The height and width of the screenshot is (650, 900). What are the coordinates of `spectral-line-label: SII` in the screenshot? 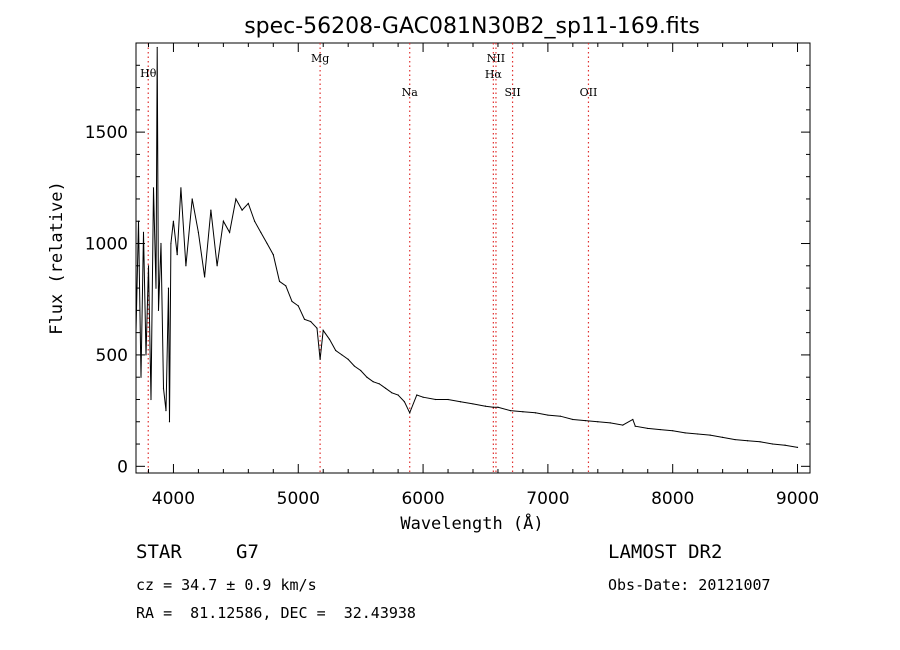 It's located at (512, 92).